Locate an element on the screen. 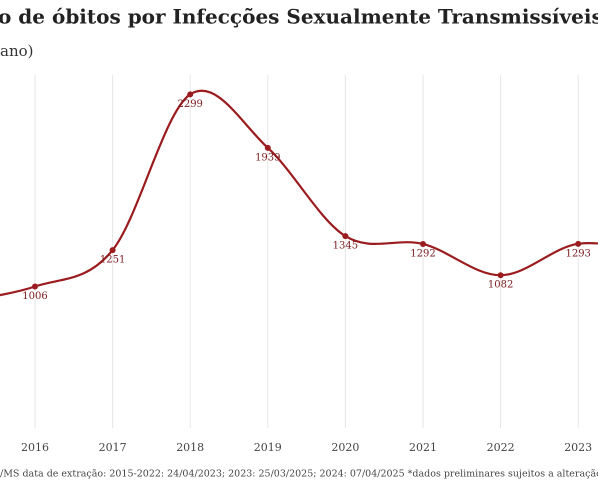  x-tick-label: 2021 is located at coordinates (423, 447).